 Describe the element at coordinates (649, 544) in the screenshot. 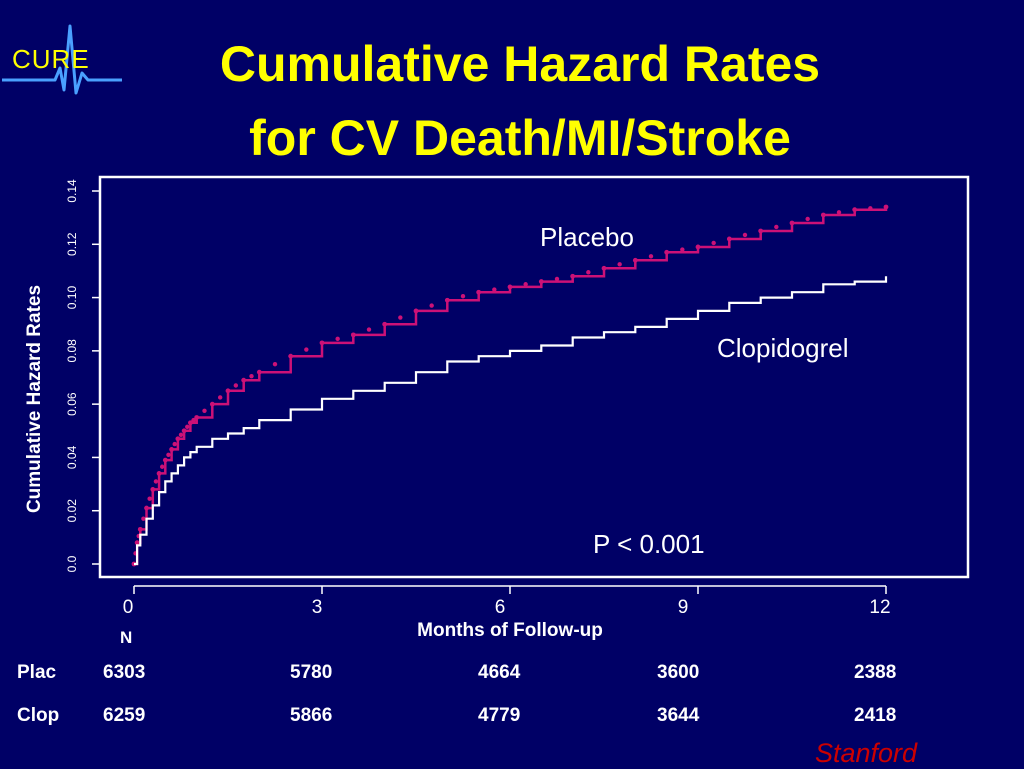

I see `p-value-annotation: P < 0.001` at that location.